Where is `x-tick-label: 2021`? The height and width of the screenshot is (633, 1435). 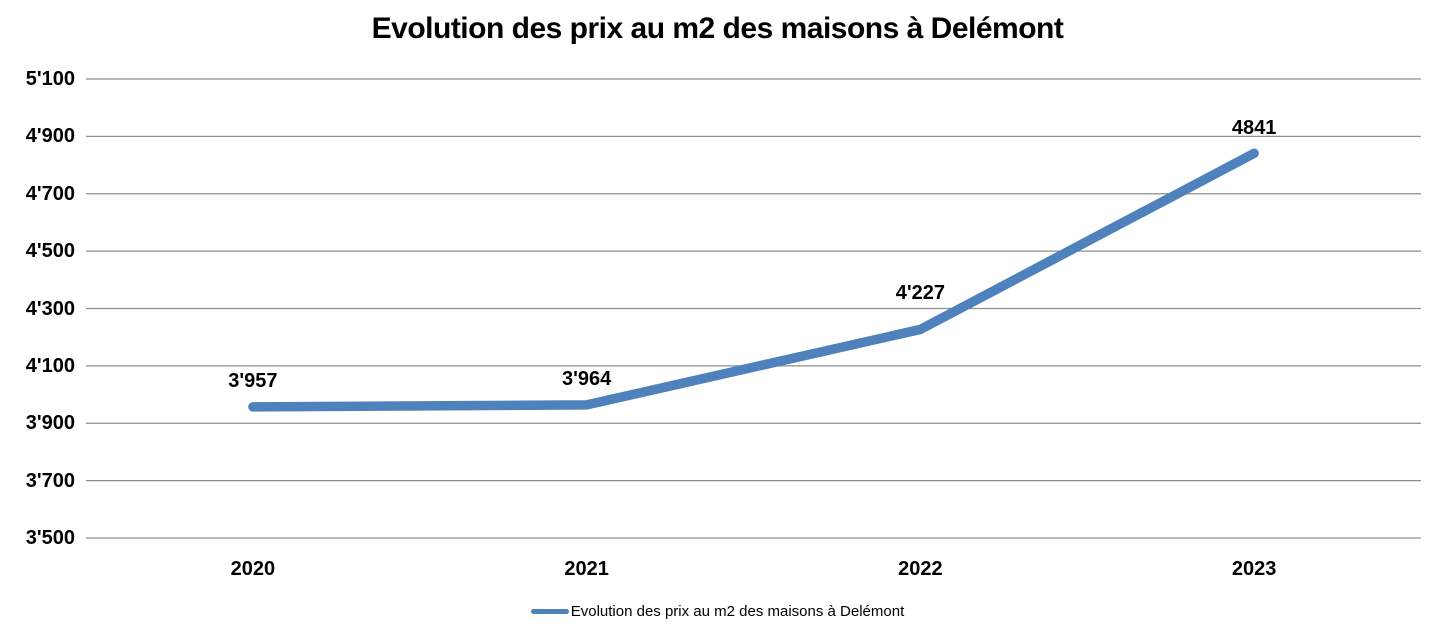
x-tick-label: 2021 is located at coordinates (586, 569).